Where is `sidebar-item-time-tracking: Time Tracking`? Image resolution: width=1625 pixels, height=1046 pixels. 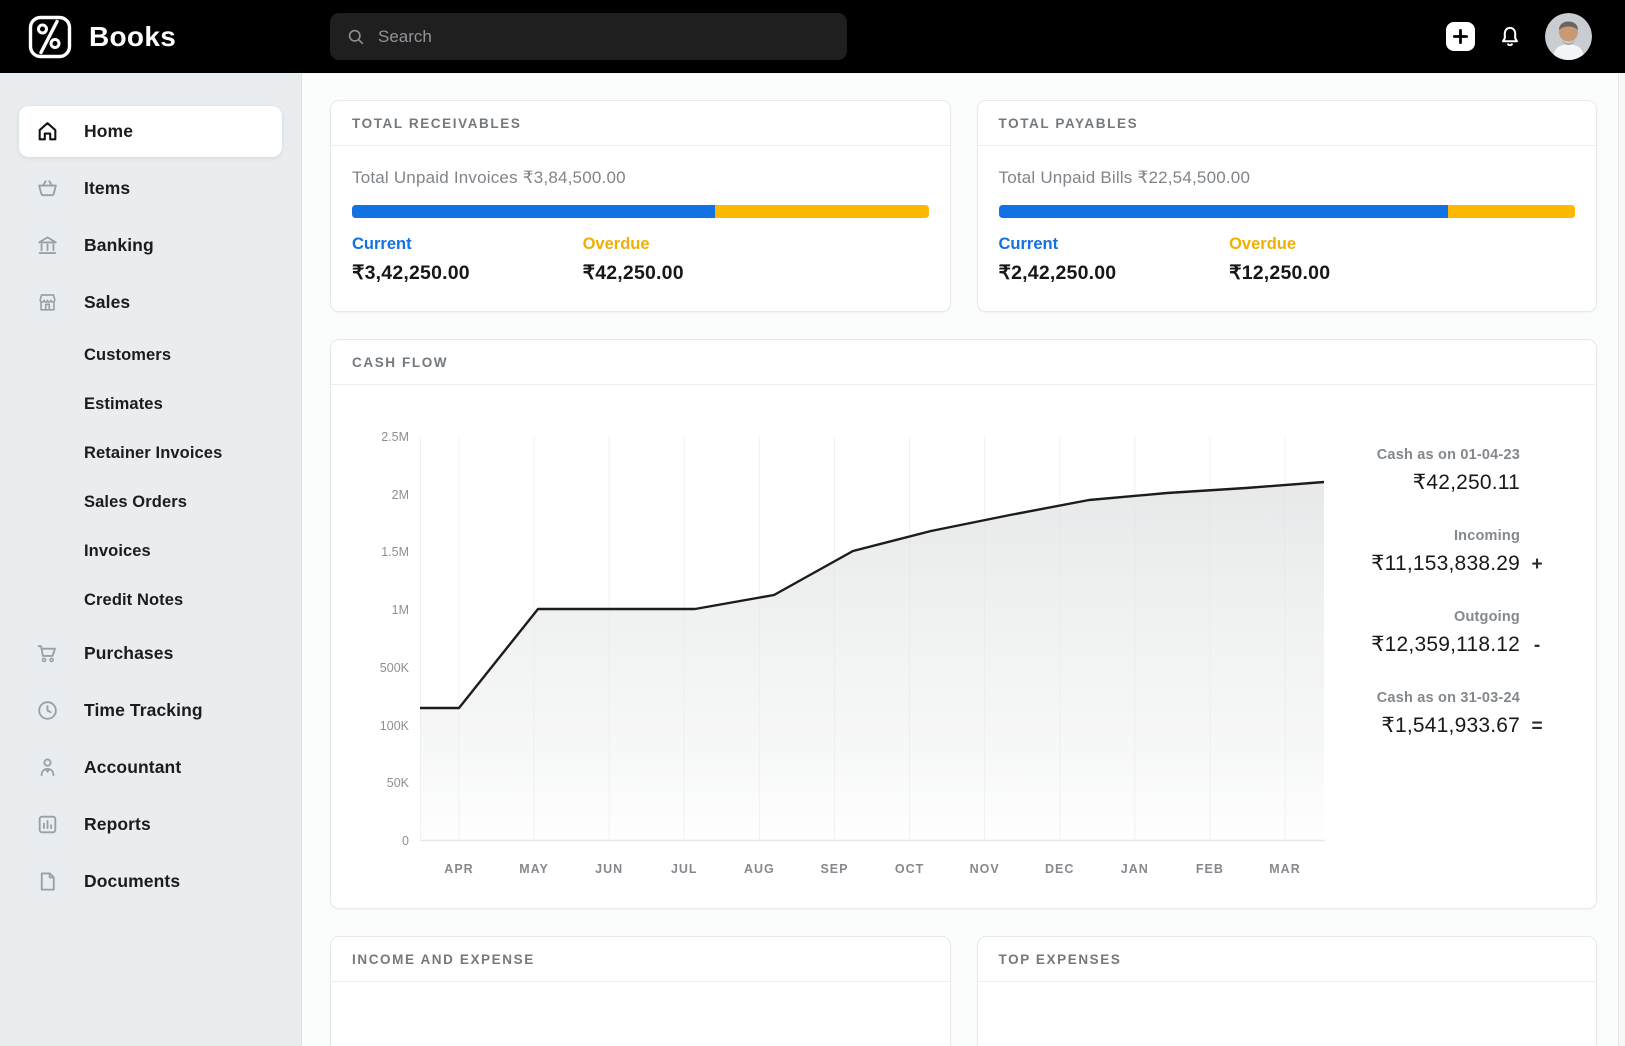
sidebar-item-time-tracking: Time Tracking is located at coordinates (150, 710).